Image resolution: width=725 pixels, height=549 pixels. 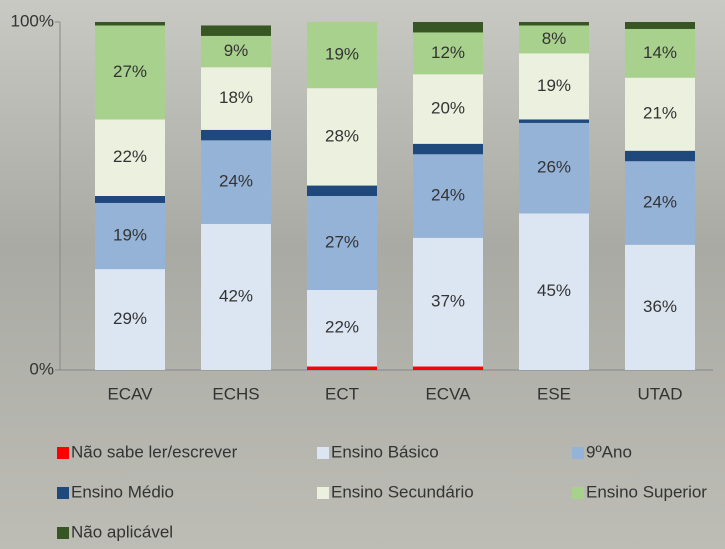 What do you see at coordinates (122, 491) in the screenshot?
I see `legend-label: Ensino Médio` at bounding box center [122, 491].